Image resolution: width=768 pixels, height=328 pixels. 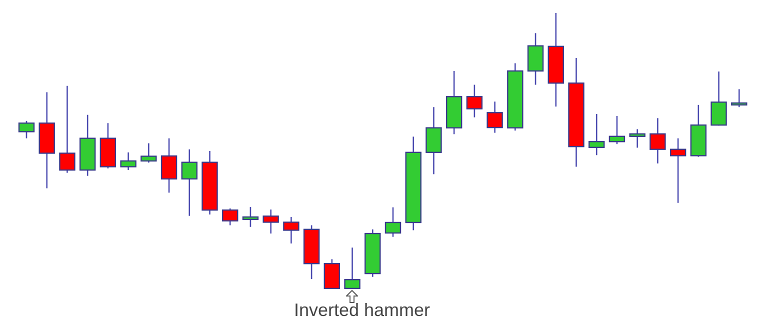 I want to click on text: Inverted hammer, so click(x=362, y=310).